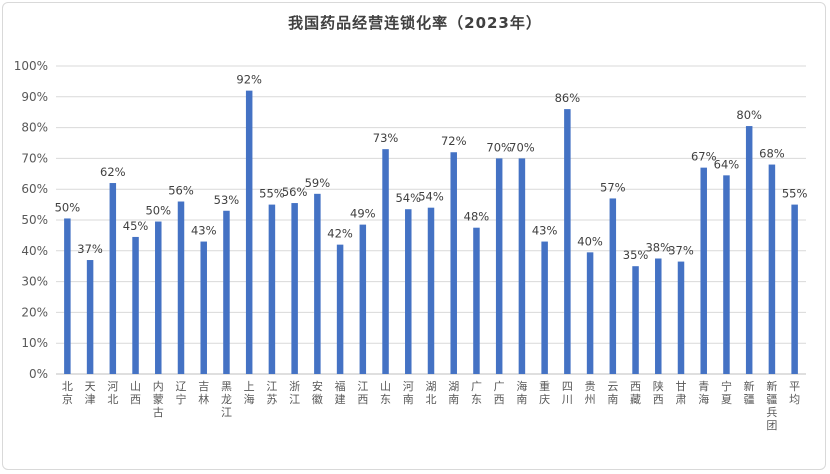 The width and height of the screenshot is (830, 474). I want to click on category-label: 贵州, so click(590, 393).